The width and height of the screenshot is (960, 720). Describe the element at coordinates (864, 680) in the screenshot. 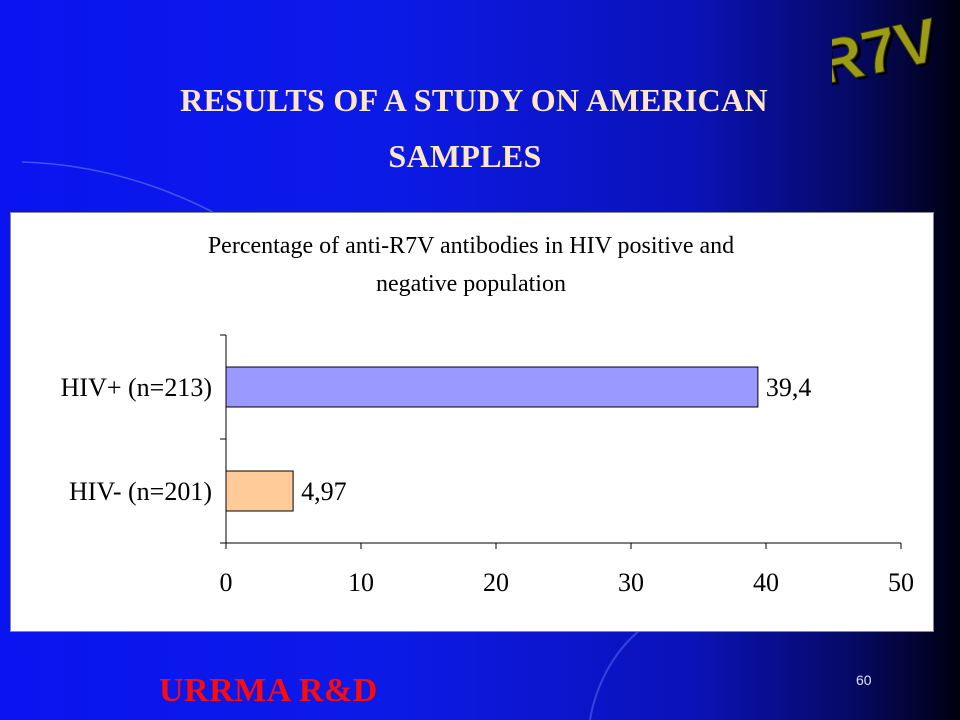

I see `page-number: 60` at that location.